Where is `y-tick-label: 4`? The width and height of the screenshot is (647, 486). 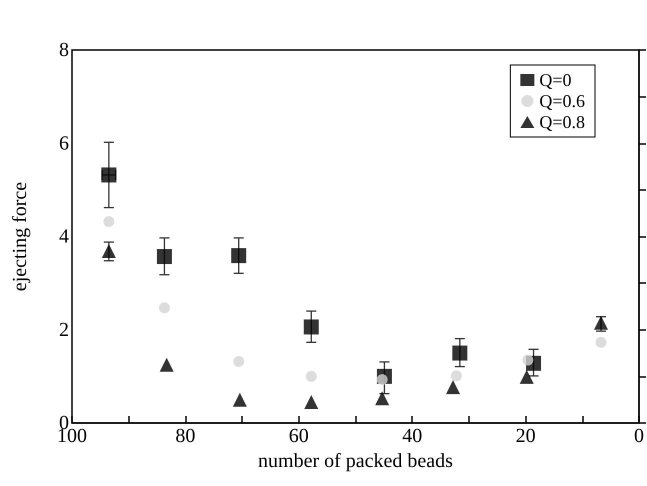 y-tick-label: 4 is located at coordinates (64, 237).